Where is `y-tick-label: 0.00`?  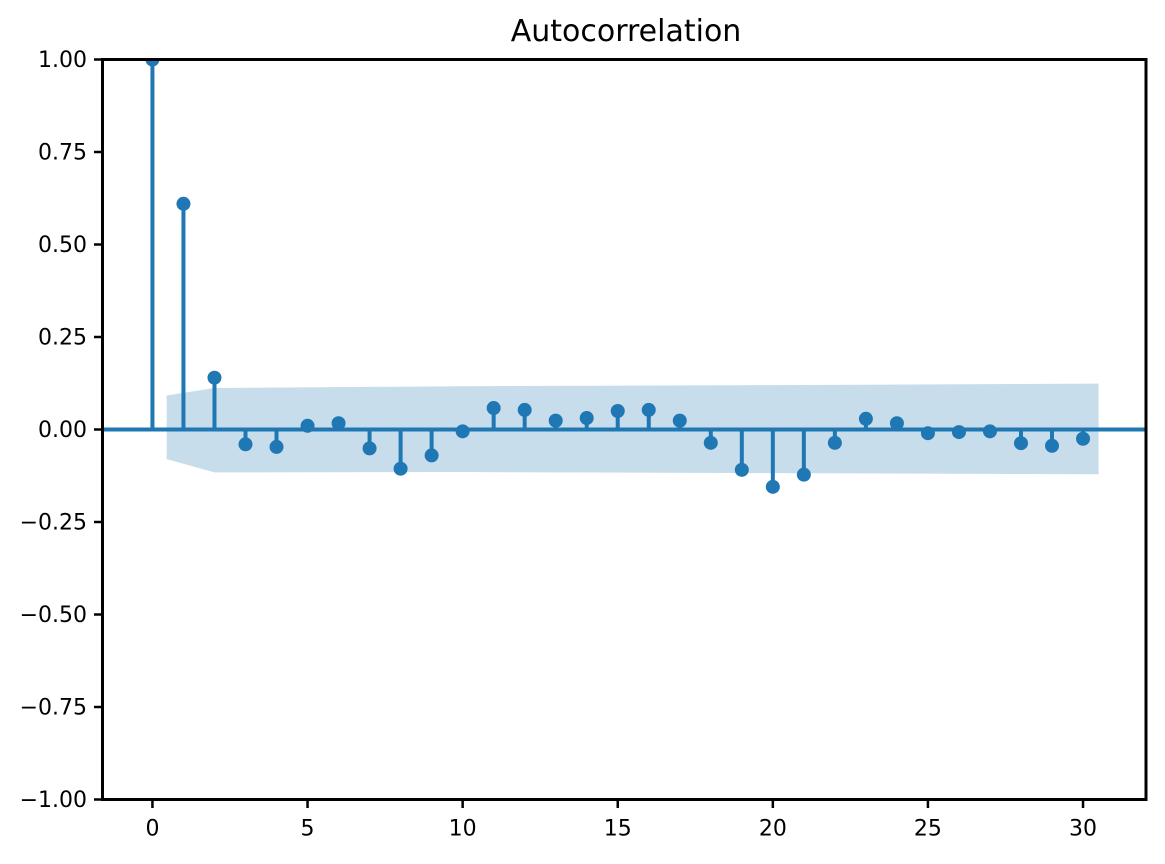
y-tick-label: 0.00 is located at coordinates (62, 430).